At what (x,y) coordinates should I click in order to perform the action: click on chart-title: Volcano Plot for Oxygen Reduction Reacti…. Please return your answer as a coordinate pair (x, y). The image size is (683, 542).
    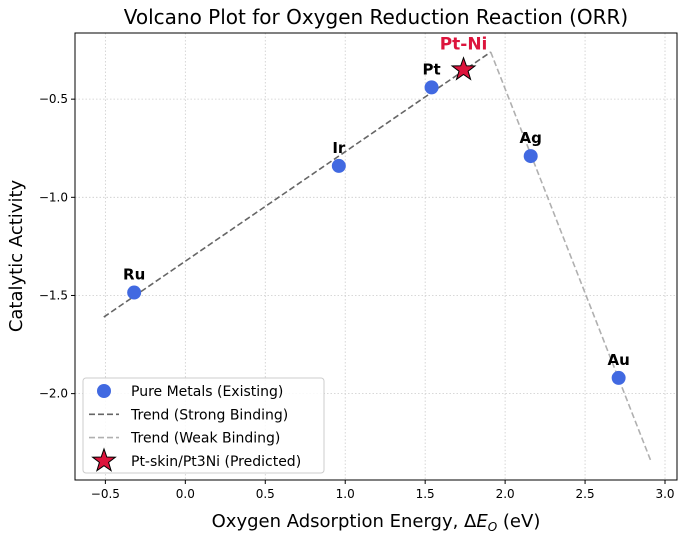
    Looking at the image, I should click on (376, 17).